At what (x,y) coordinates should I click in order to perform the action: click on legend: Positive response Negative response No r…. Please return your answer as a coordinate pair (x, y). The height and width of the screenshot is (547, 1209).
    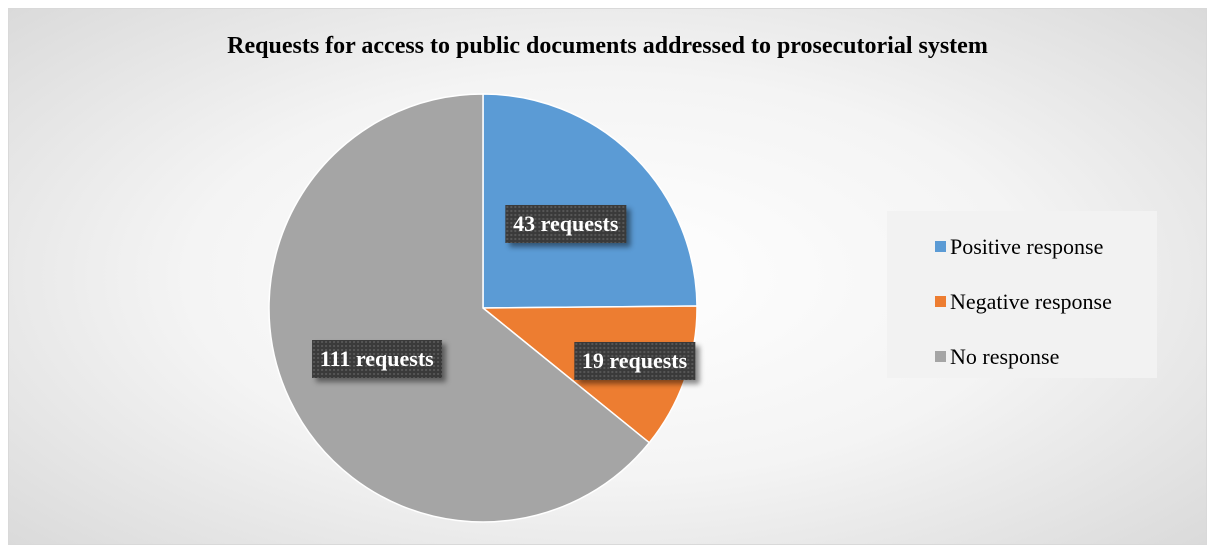
    Looking at the image, I should click on (1022, 294).